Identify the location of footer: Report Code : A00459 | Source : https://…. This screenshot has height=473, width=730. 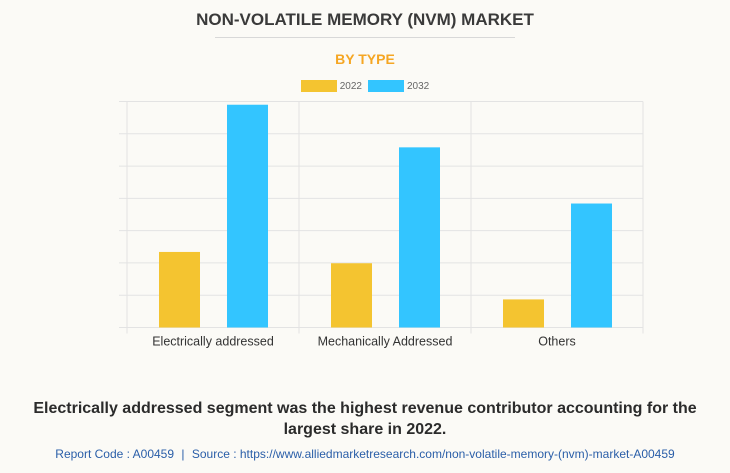
(365, 454).